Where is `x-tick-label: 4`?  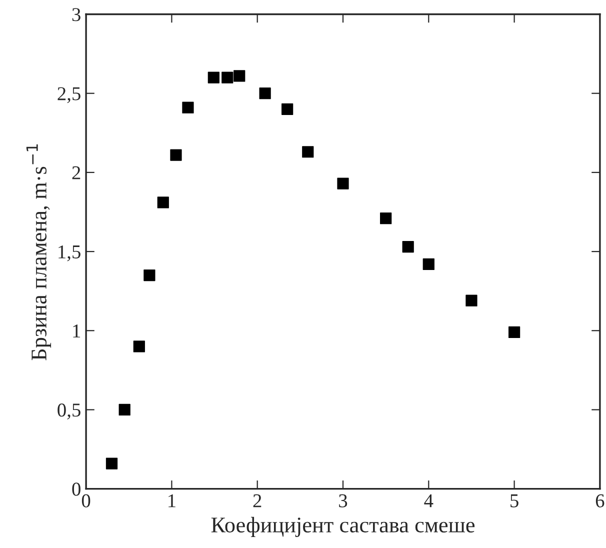 x-tick-label: 4 is located at coordinates (429, 501).